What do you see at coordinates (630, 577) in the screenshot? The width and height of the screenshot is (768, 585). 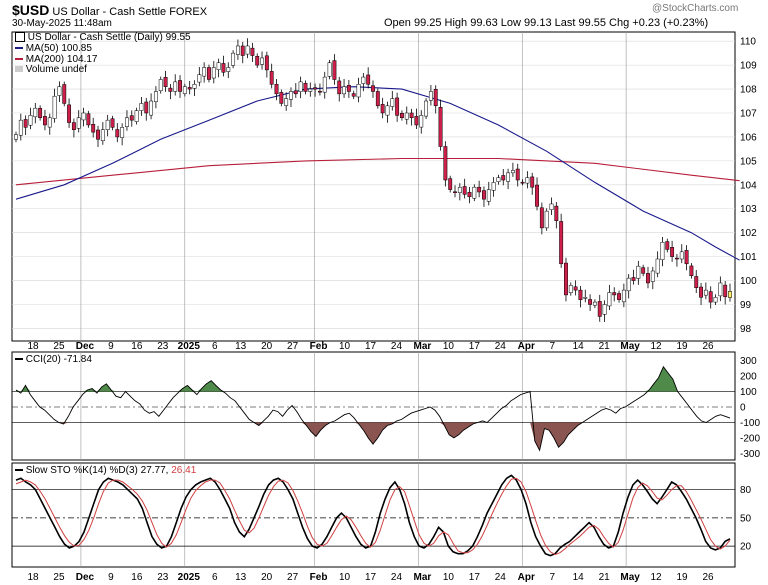 I see `x-tick-label: May` at bounding box center [630, 577].